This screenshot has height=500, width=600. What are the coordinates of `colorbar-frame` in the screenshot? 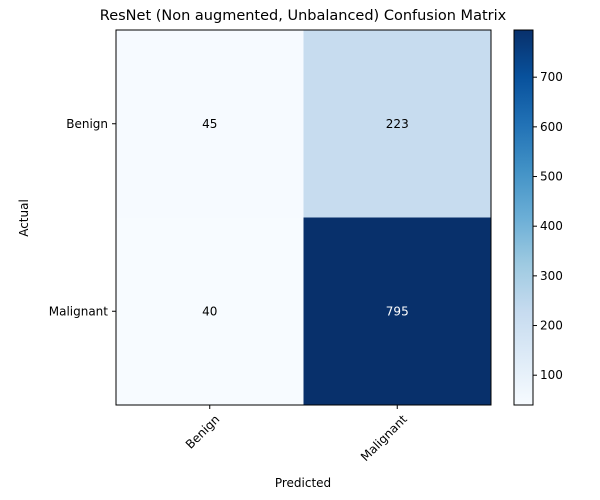 It's located at (523, 217).